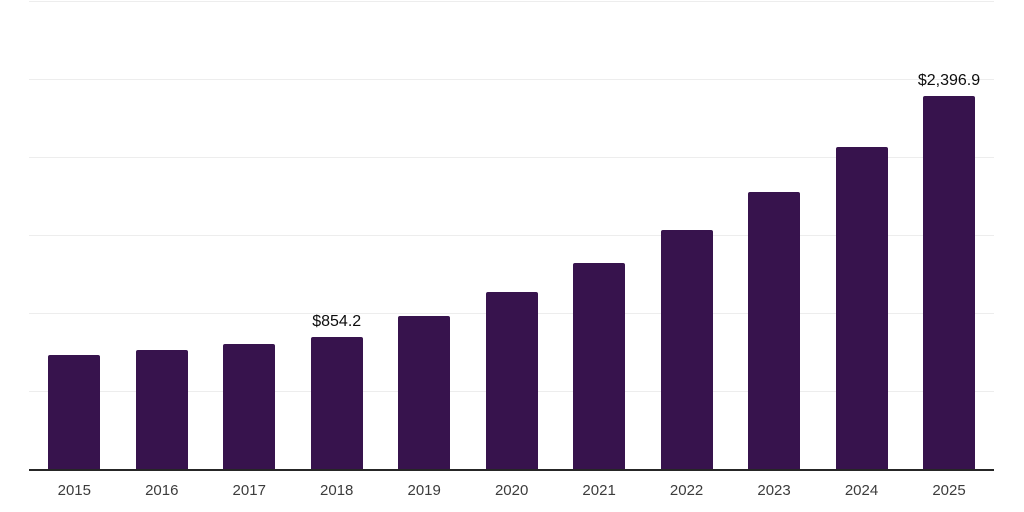  I want to click on bar-2019, so click(424, 393).